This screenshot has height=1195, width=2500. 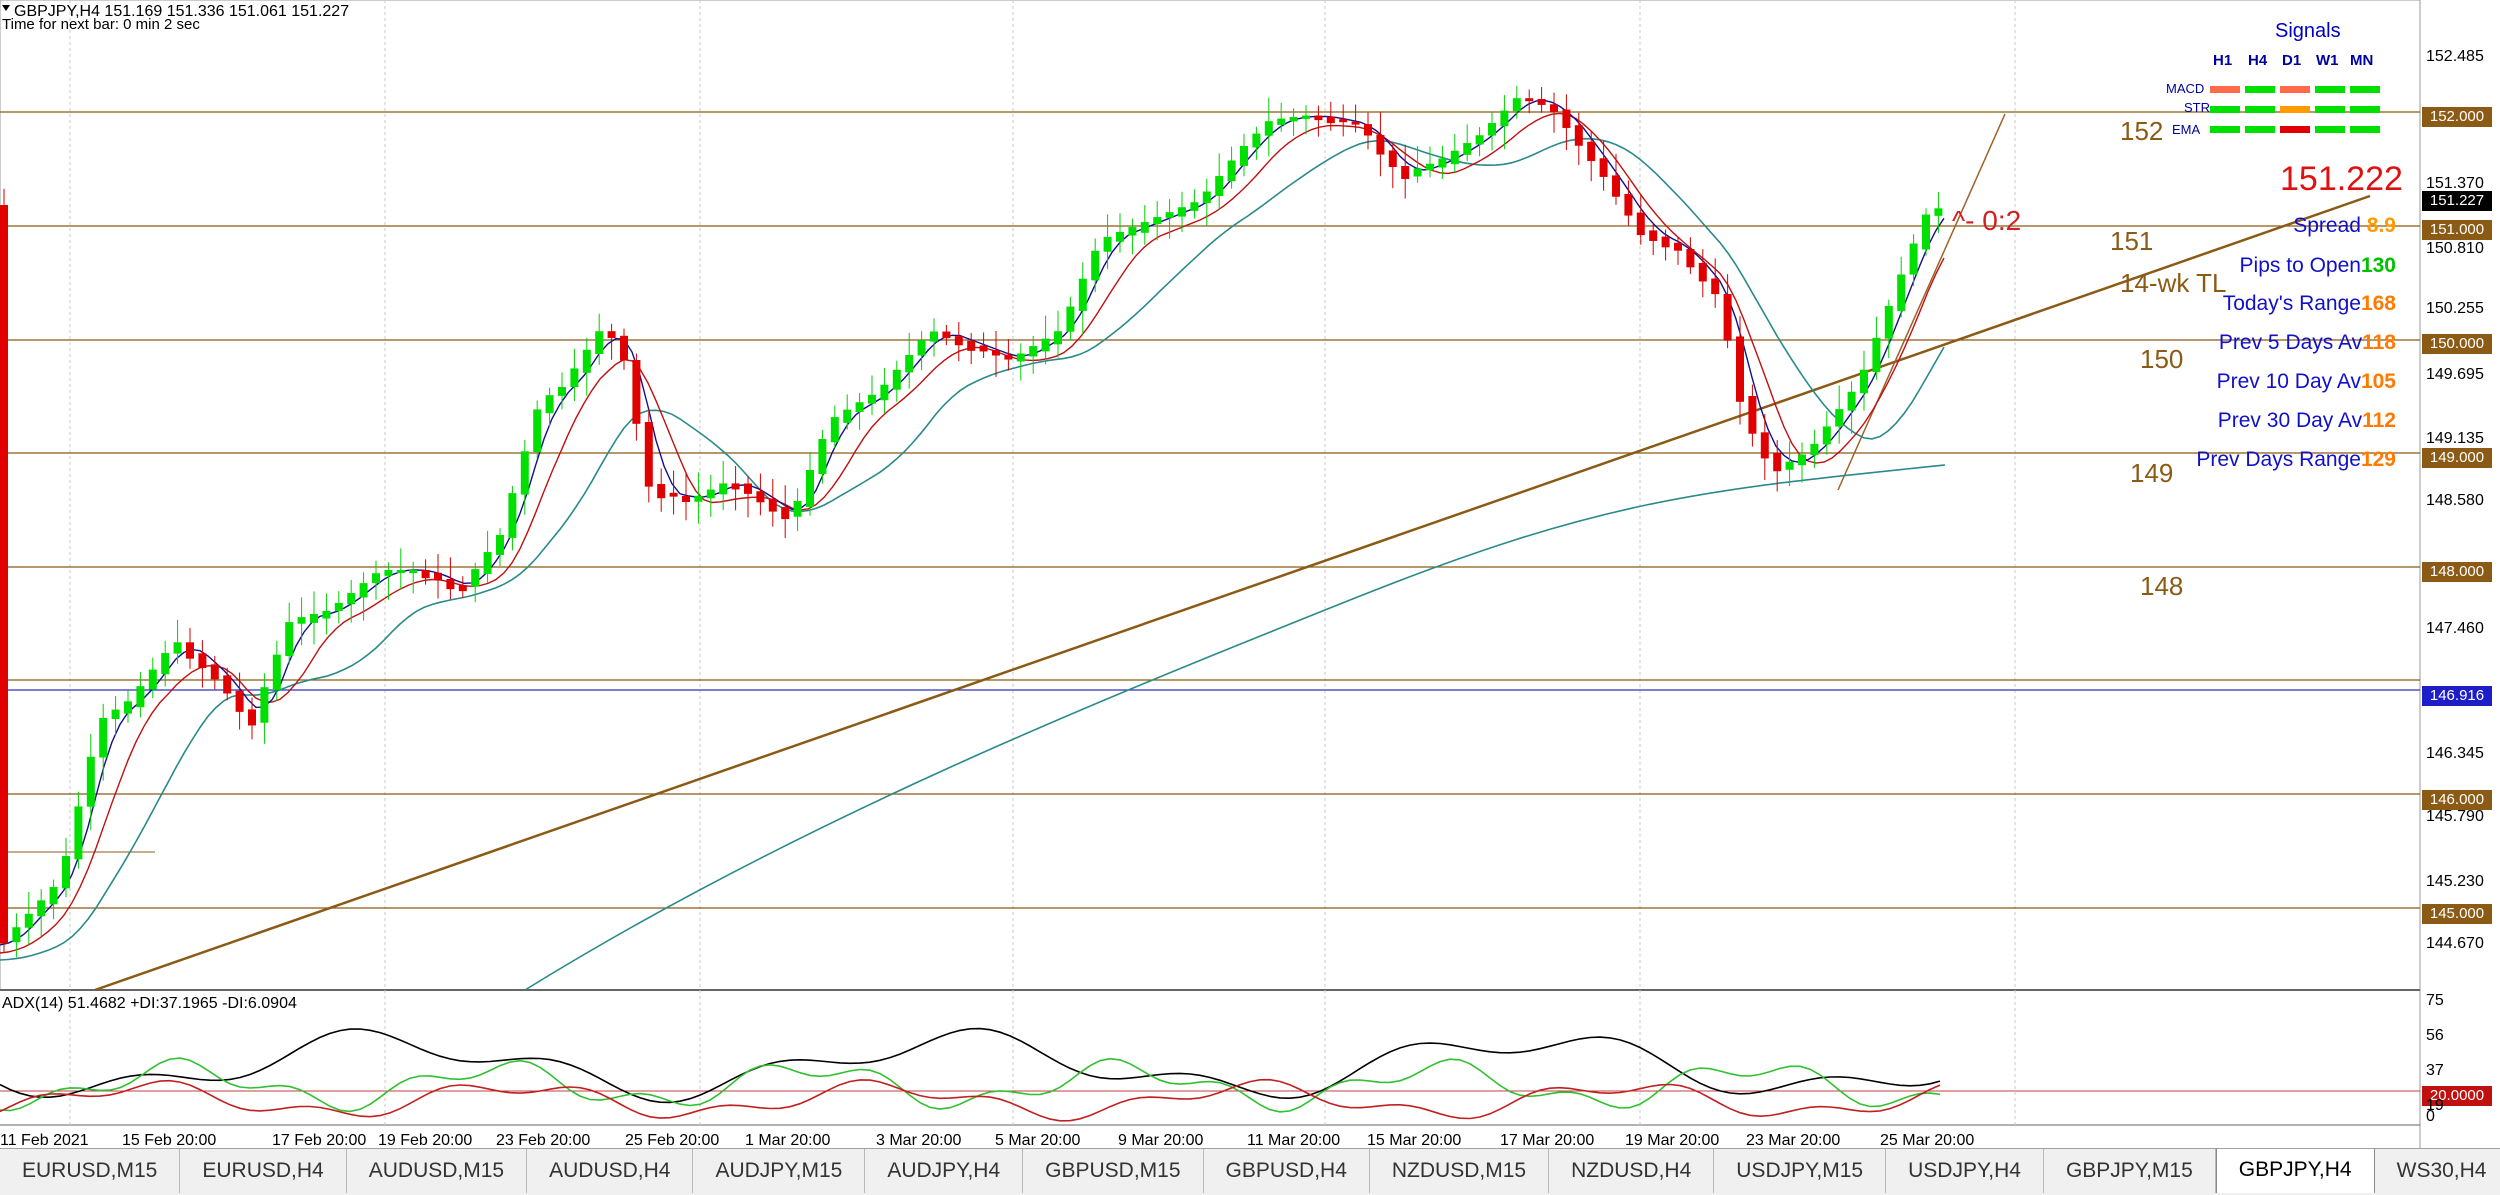 I want to click on info-row: Today's Range168, so click(x=2309, y=304).